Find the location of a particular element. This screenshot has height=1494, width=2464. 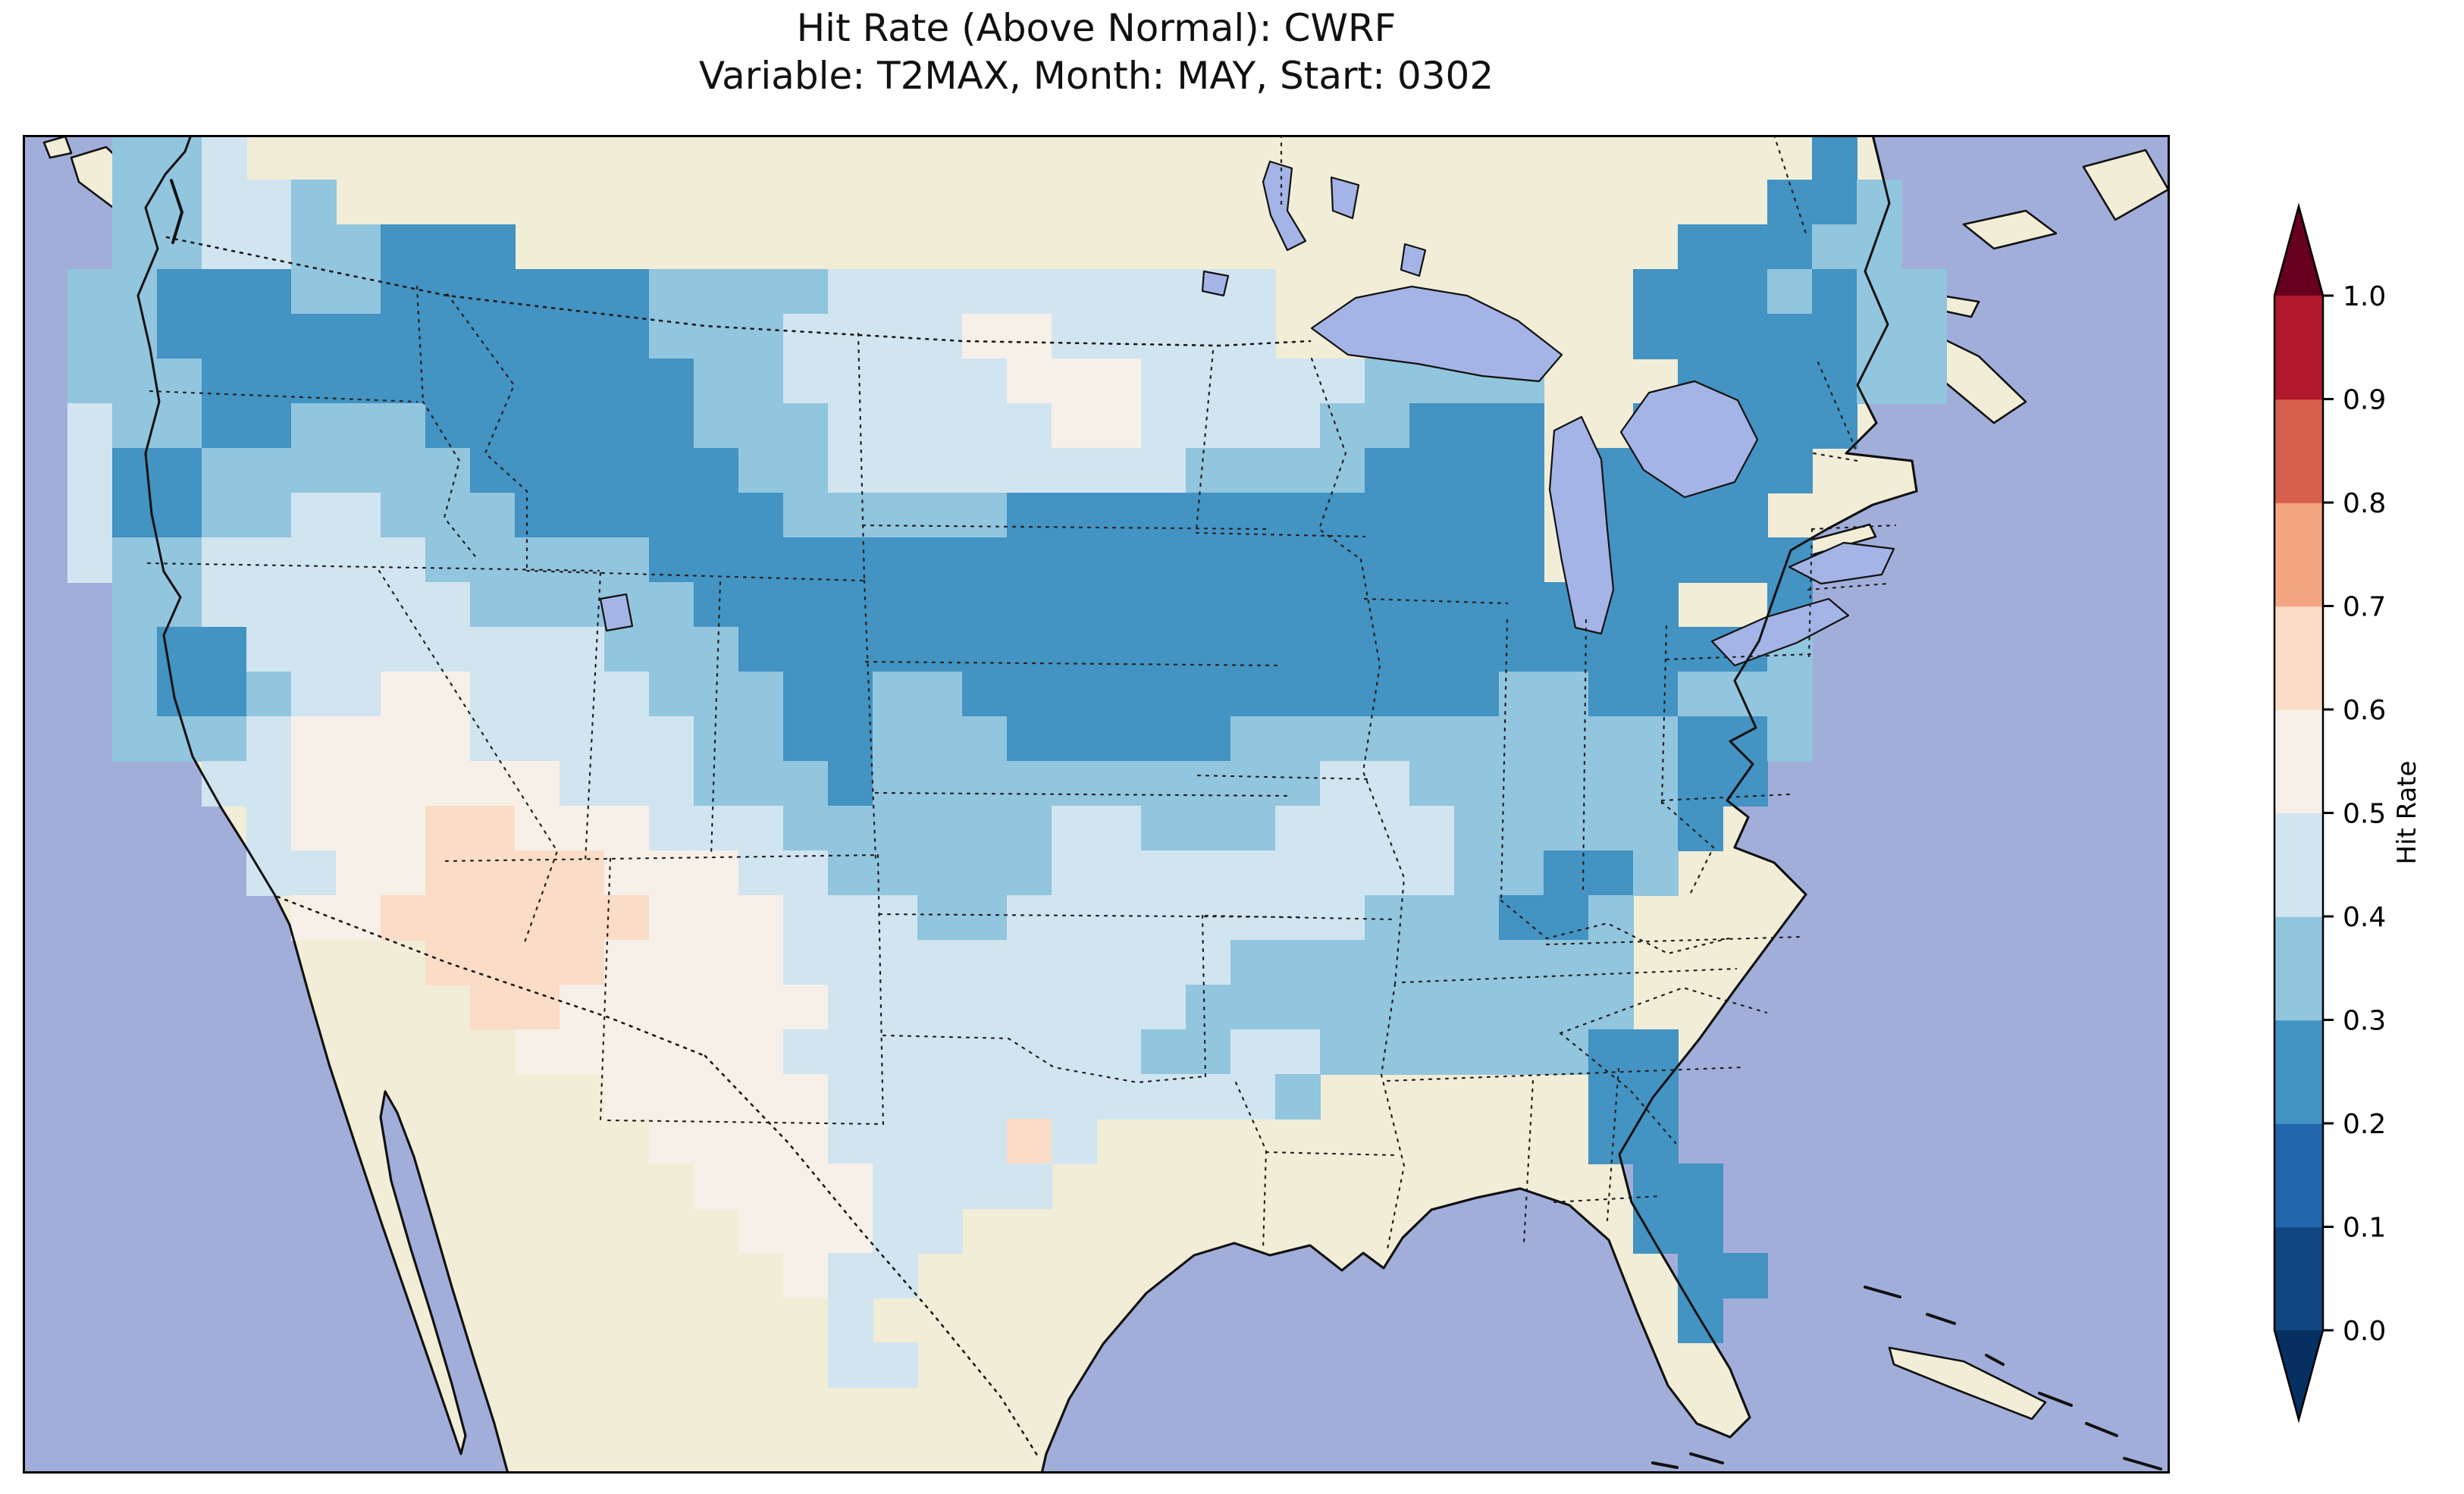

colorbar-segment is located at coordinates (2298, 555).